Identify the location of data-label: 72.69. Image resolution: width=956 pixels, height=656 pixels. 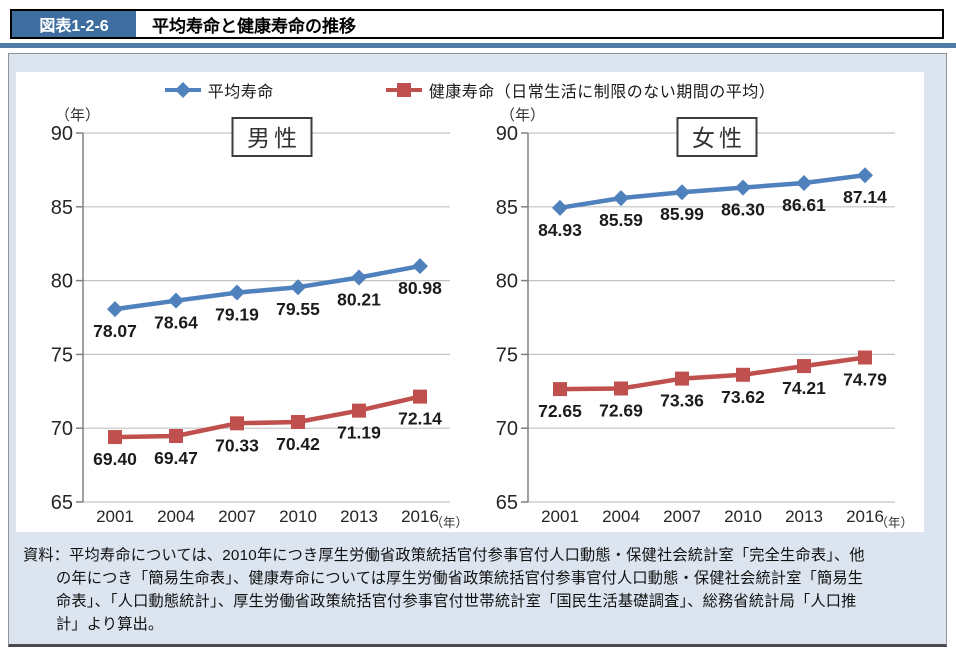
(621, 410).